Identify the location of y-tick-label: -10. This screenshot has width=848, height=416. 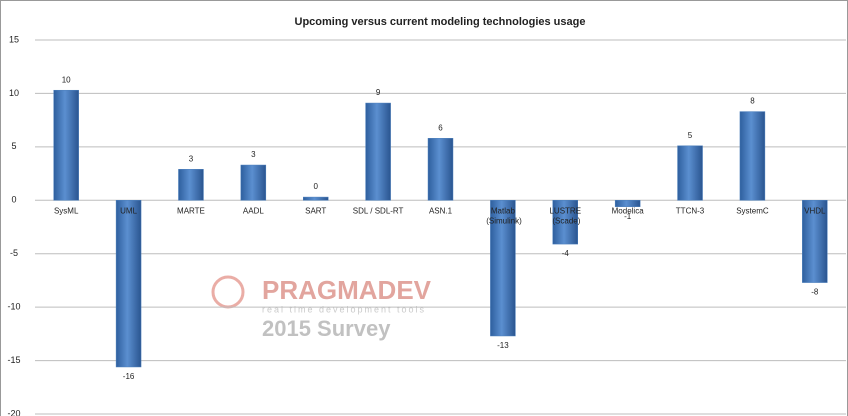
(13, 307).